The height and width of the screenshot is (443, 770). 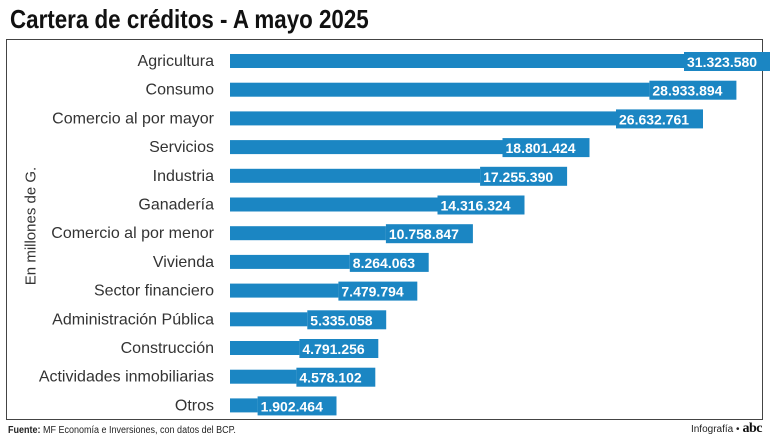 What do you see at coordinates (518, 177) in the screenshot?
I see `value-label-4: 17.255.390` at bounding box center [518, 177].